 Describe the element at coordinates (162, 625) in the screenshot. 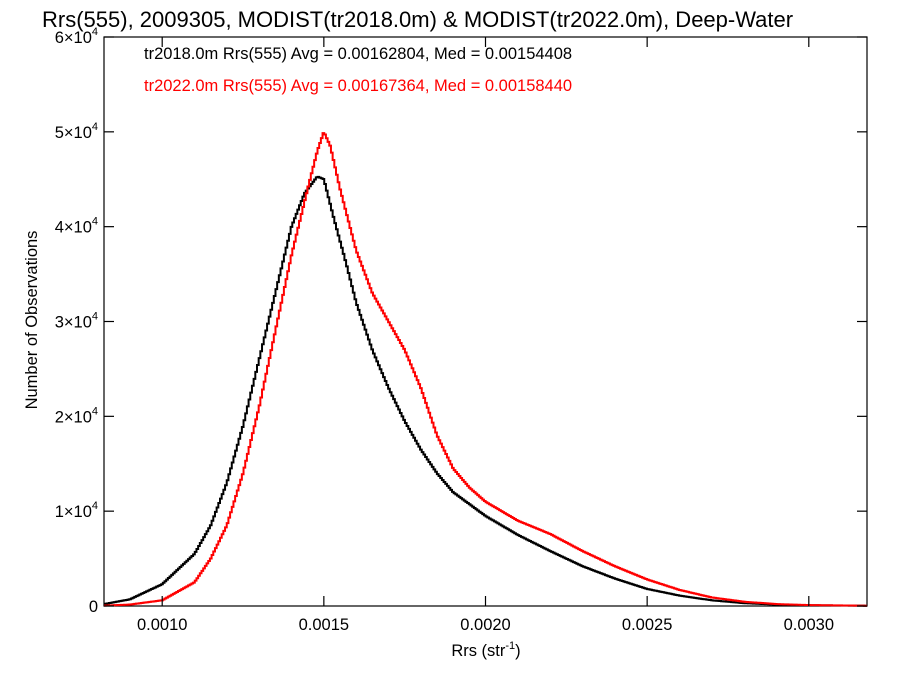

I see `x-tick-label-0: 0.0010` at that location.